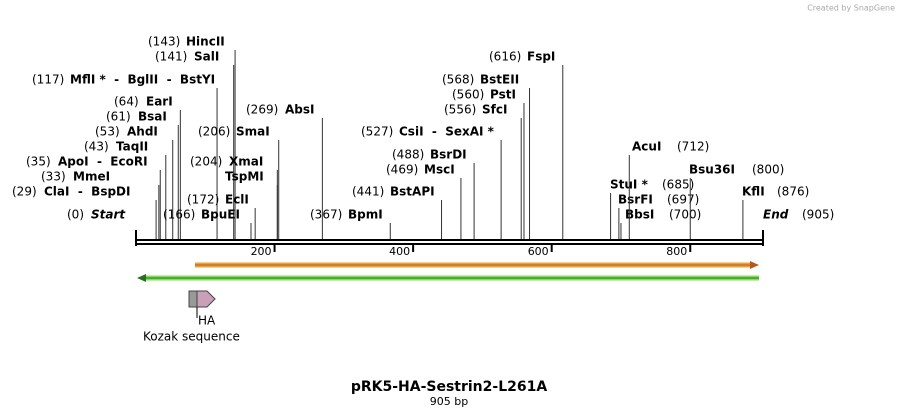 The width and height of the screenshot is (899, 418). Describe the element at coordinates (220, 215) in the screenshot. I see `site-name: BpuEI` at that location.